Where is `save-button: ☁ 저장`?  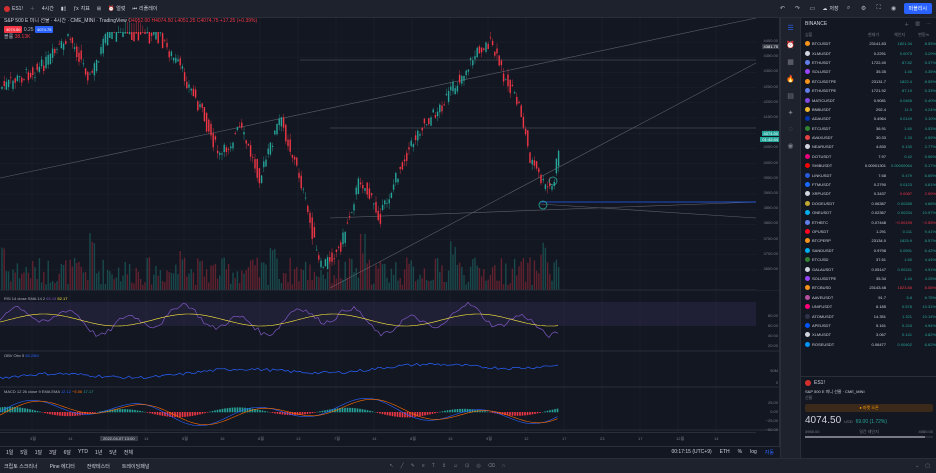
save-button: ☁ 저장 is located at coordinates (830, 9).